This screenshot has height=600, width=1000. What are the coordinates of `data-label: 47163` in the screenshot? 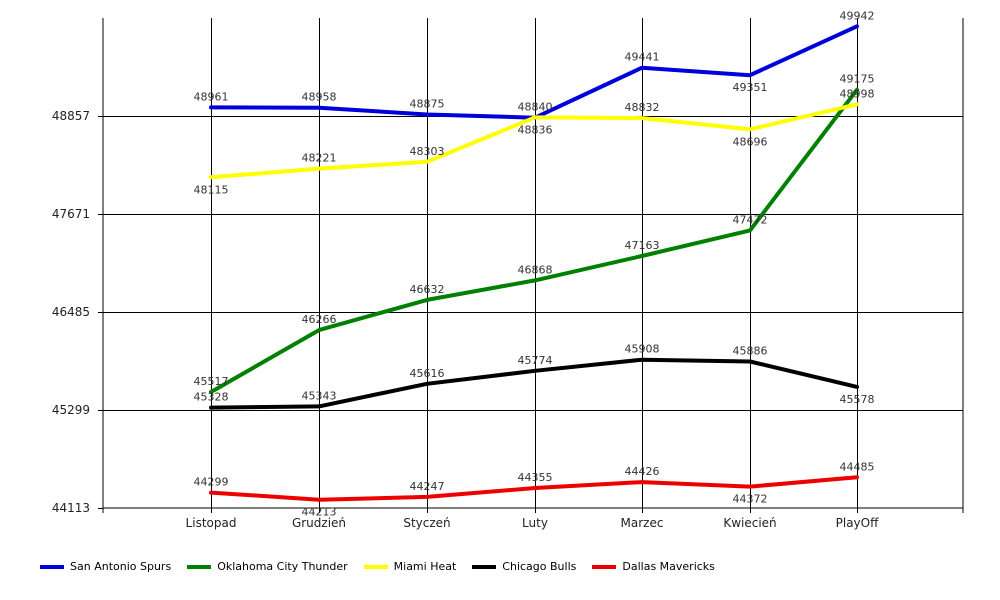 It's located at (642, 245).